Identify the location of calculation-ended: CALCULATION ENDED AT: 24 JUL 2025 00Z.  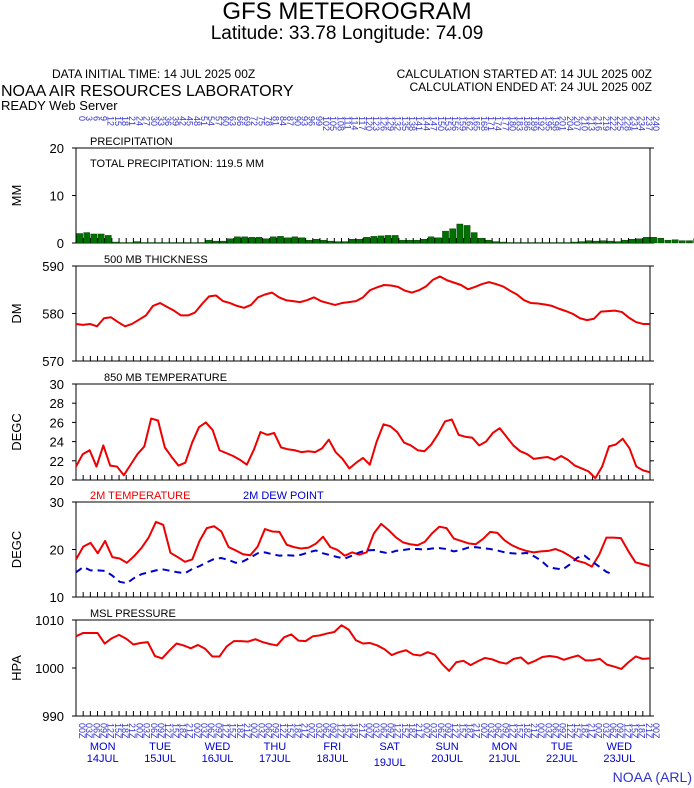
(530, 87).